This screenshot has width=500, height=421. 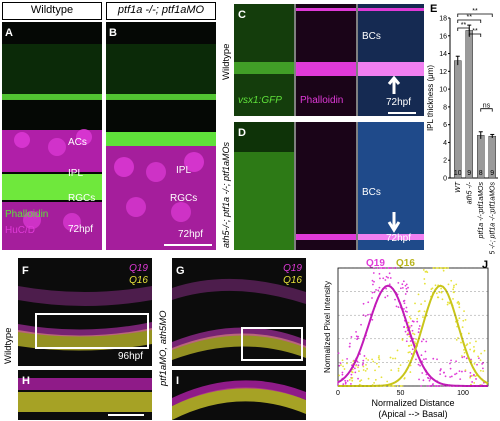 What do you see at coordinates (76, 173) in the screenshot?
I see `panel-a-ipl-label: IPL` at bounding box center [76, 173].